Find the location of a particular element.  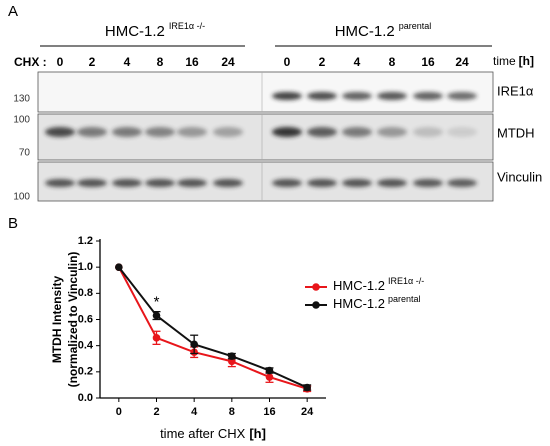

y-axis-label-line: MTDH Intensity is located at coordinates (57, 320).